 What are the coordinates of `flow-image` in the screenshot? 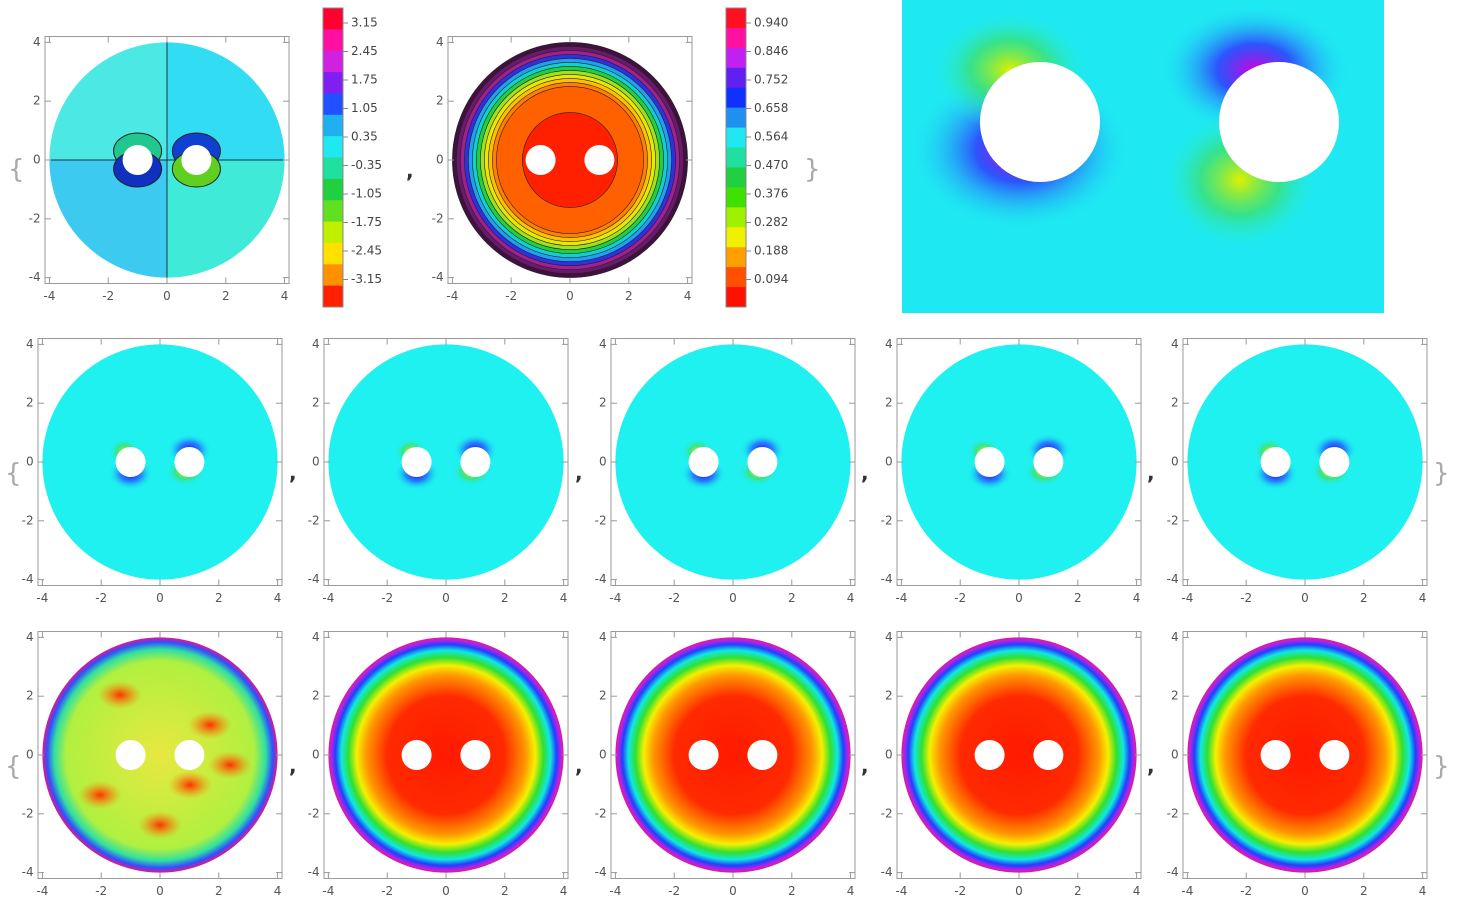 It's located at (1143, 156).